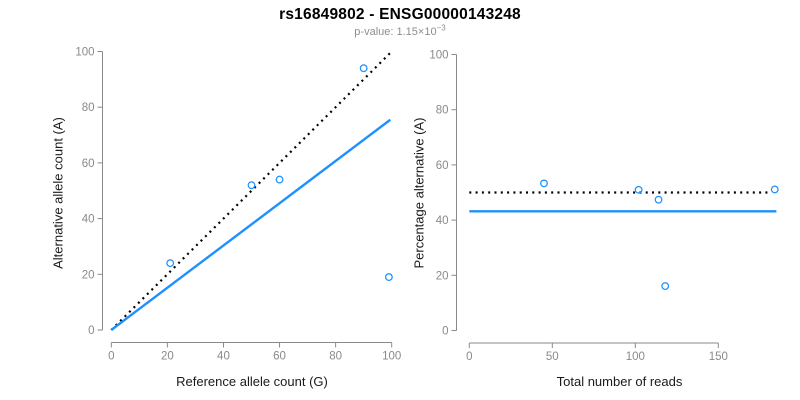  I want to click on x-tick-label: 150, so click(718, 357).